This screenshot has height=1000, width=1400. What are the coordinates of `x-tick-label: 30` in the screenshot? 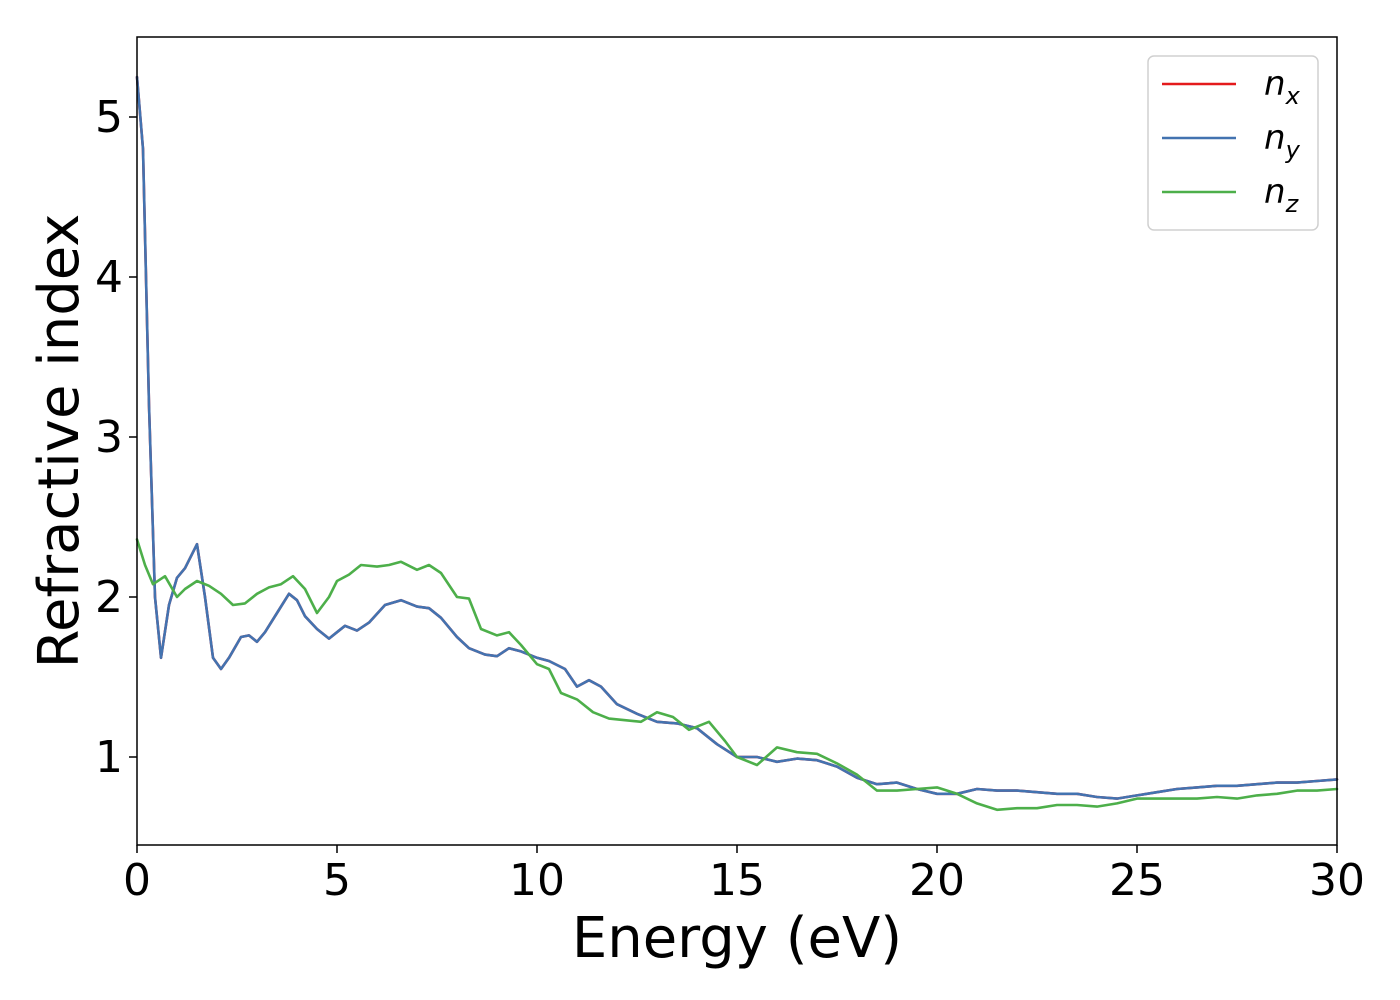 It's located at (1337, 880).